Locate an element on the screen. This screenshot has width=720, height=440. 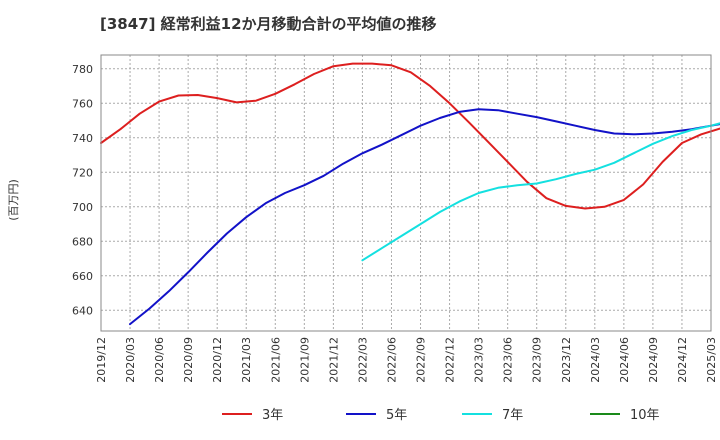
y-tick-label: 700 is located at coordinates (82, 207).